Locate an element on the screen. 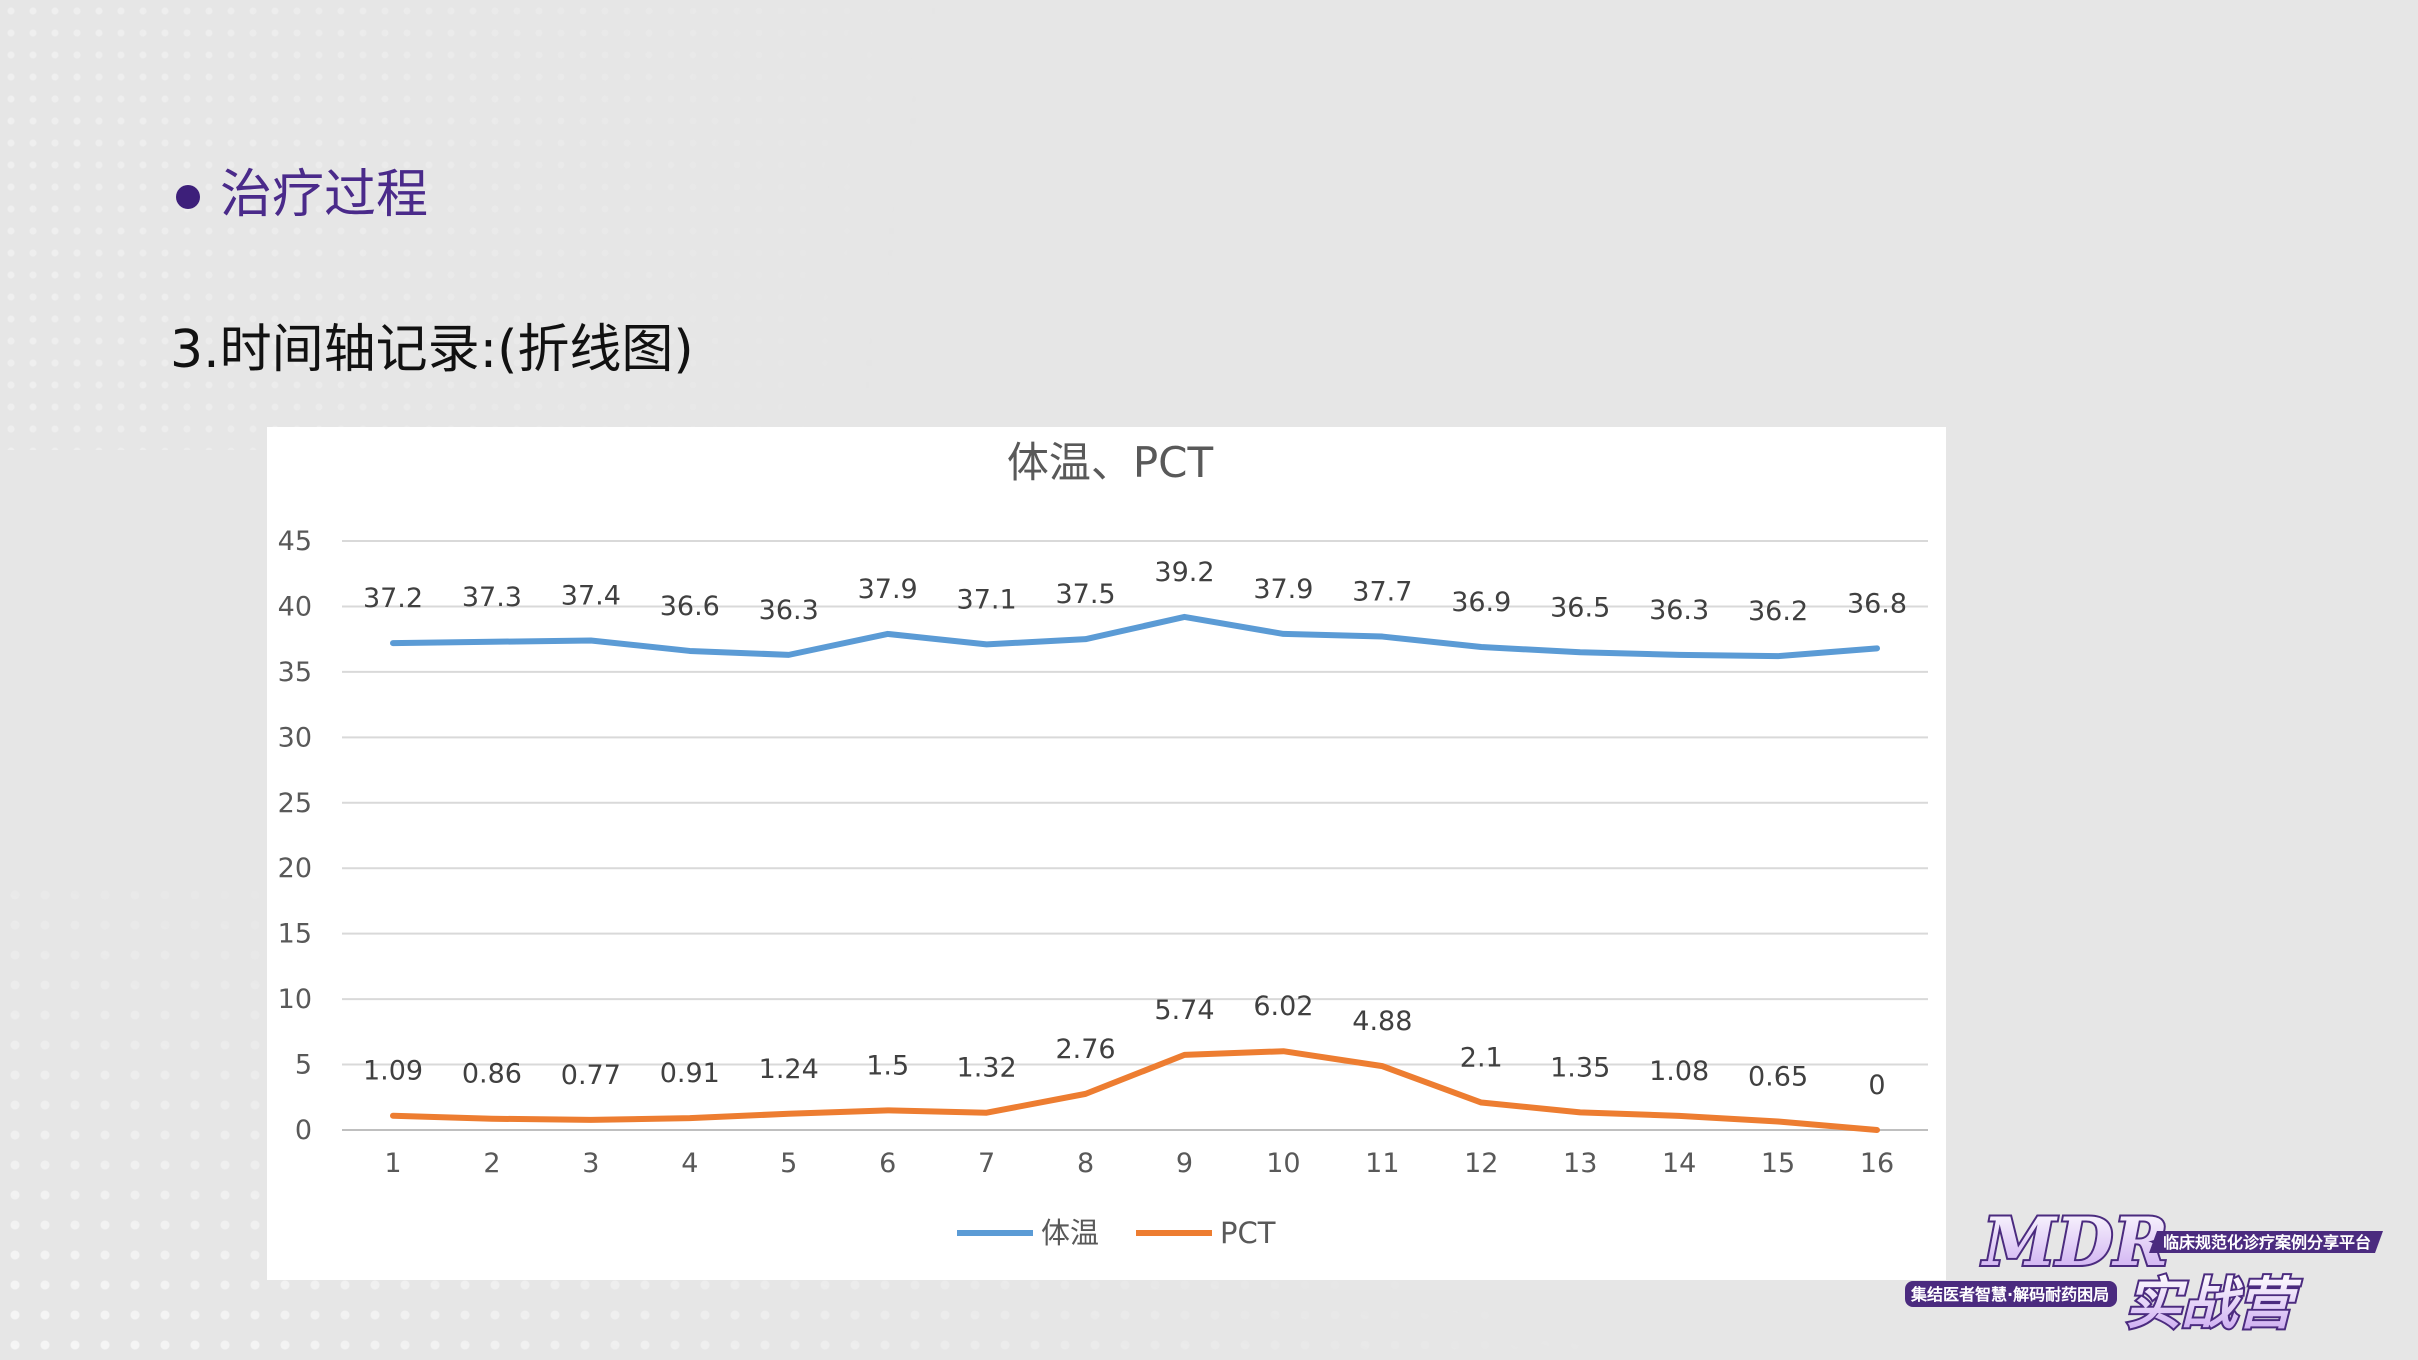 The height and width of the screenshot is (1360, 2418). y-tick-label: 30 is located at coordinates (295, 737).